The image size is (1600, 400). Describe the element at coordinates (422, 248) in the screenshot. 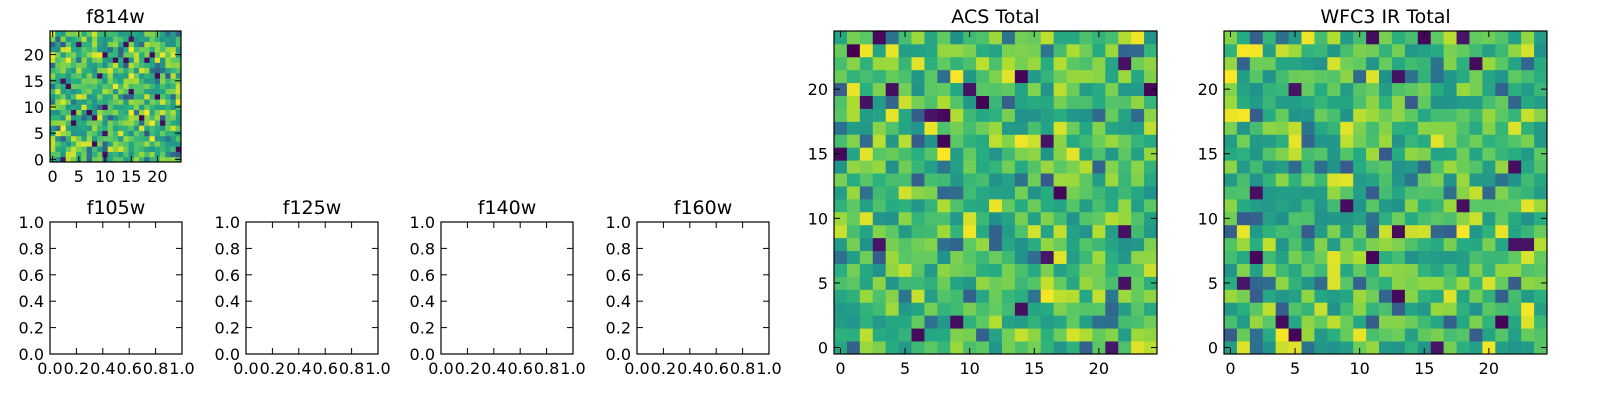

I see `y-tick-label: 0.8` at that location.